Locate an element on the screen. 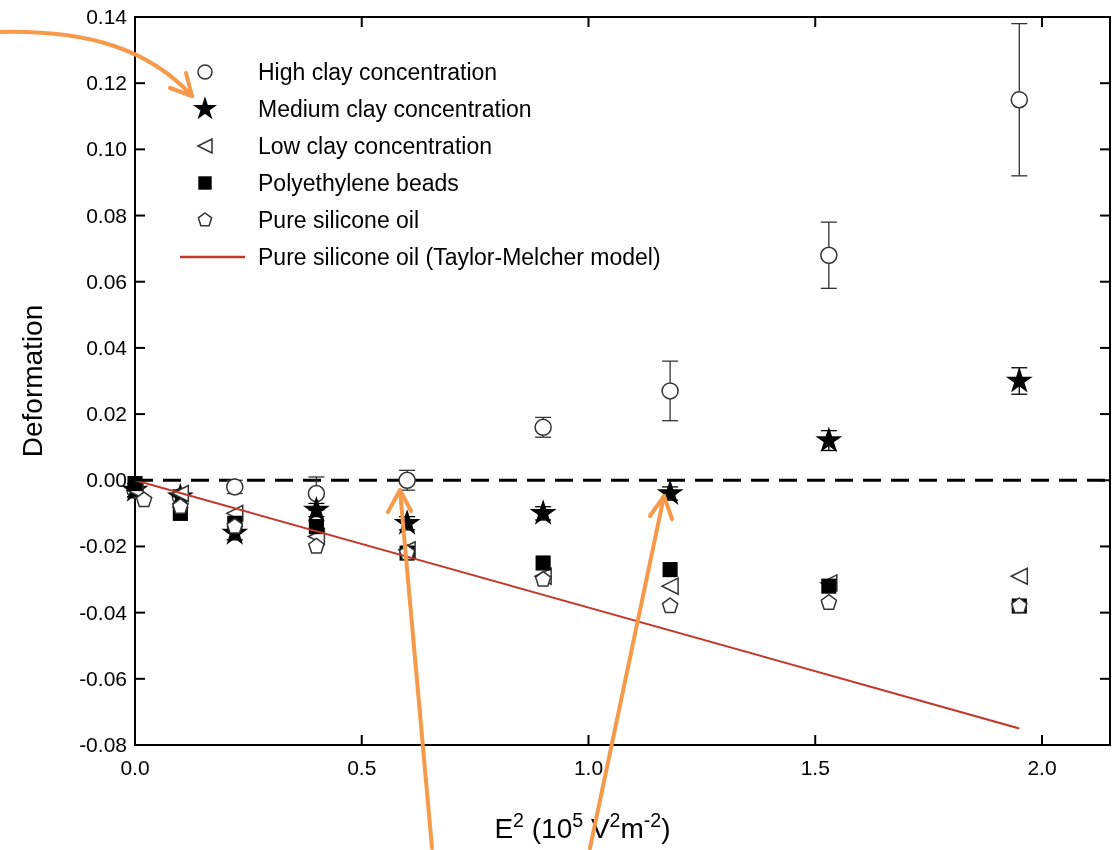 The image size is (1114, 850). legend-label: Pure silicone oil (Taylor-Melcher model) is located at coordinates (459, 257).